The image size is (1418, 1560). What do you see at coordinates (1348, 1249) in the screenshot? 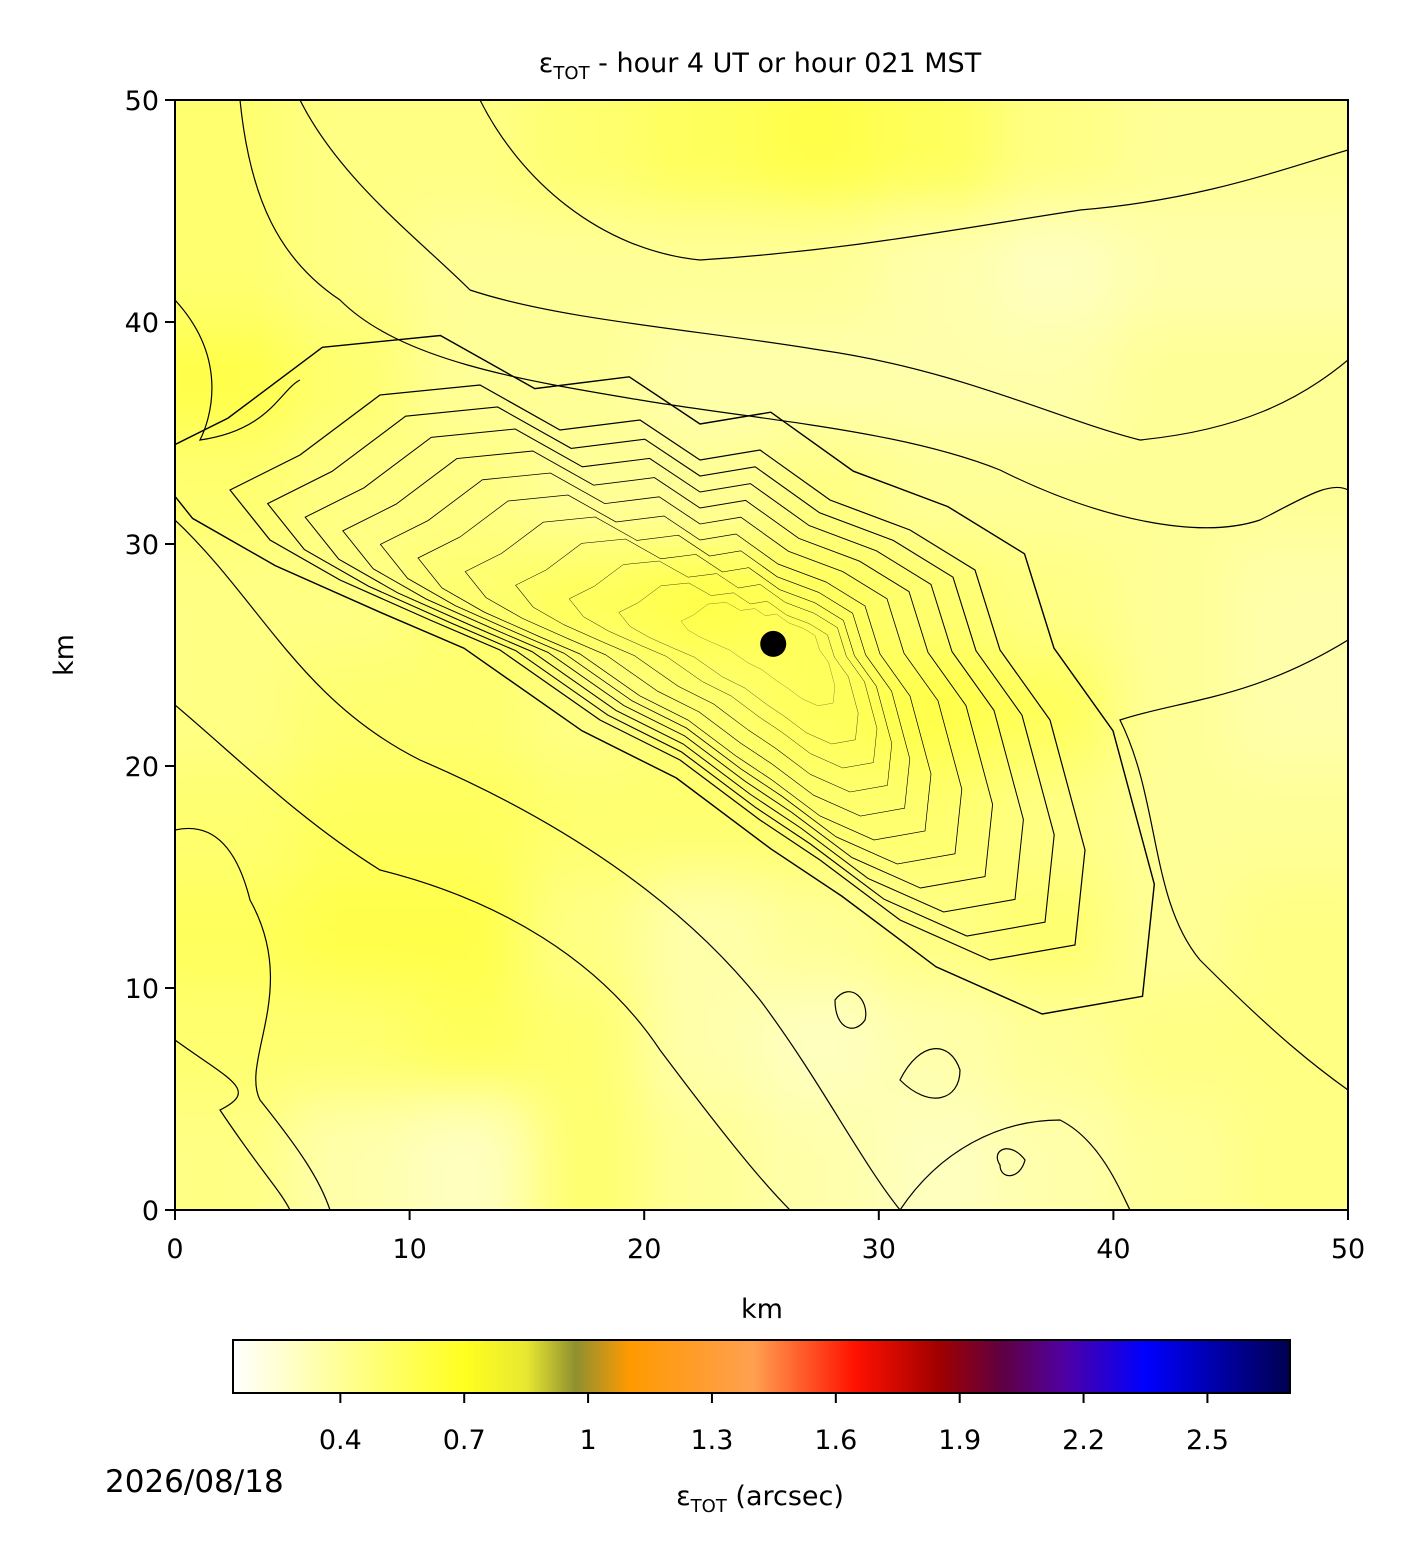
I see `x-tick-label: 50` at bounding box center [1348, 1249].